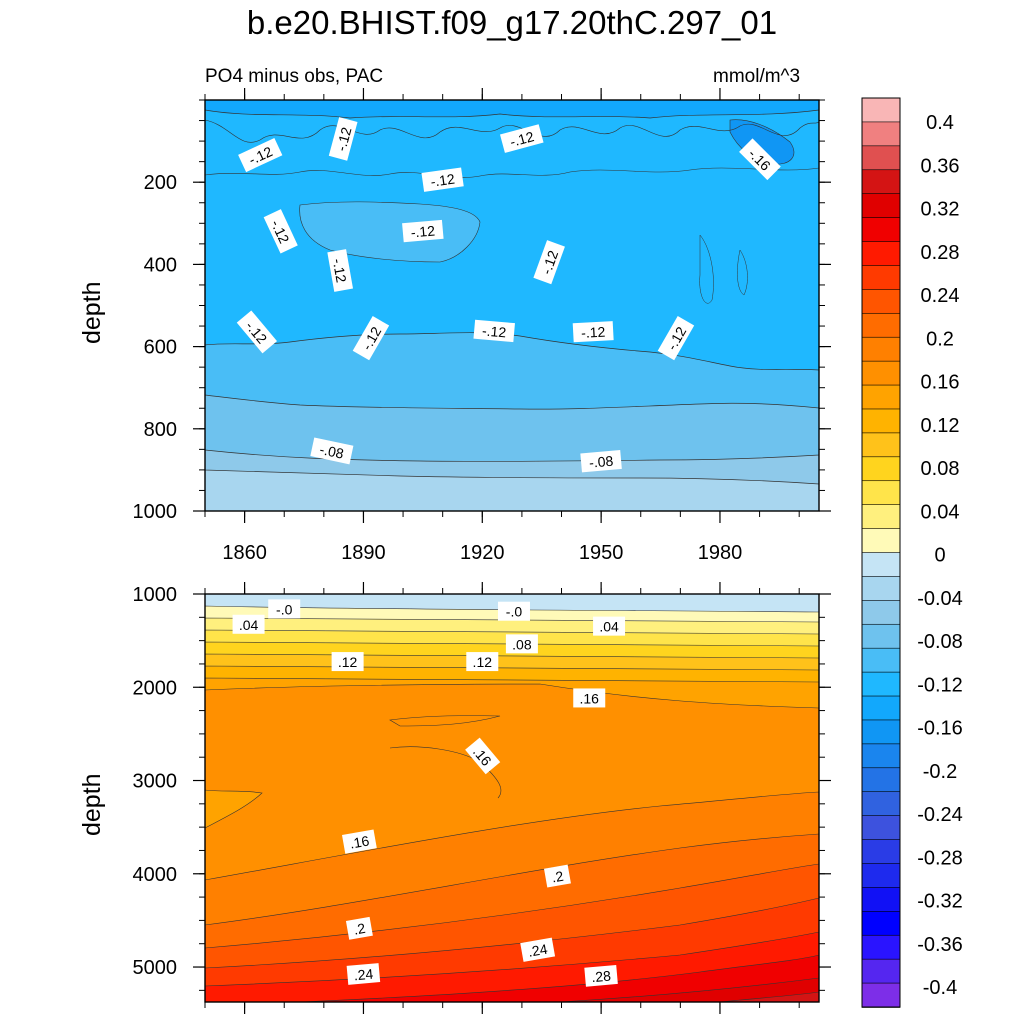 Image resolution: width=1024 pixels, height=1024 pixels. Describe the element at coordinates (940, 210) in the screenshot. I see `colorbar-label: 0.32` at that location.